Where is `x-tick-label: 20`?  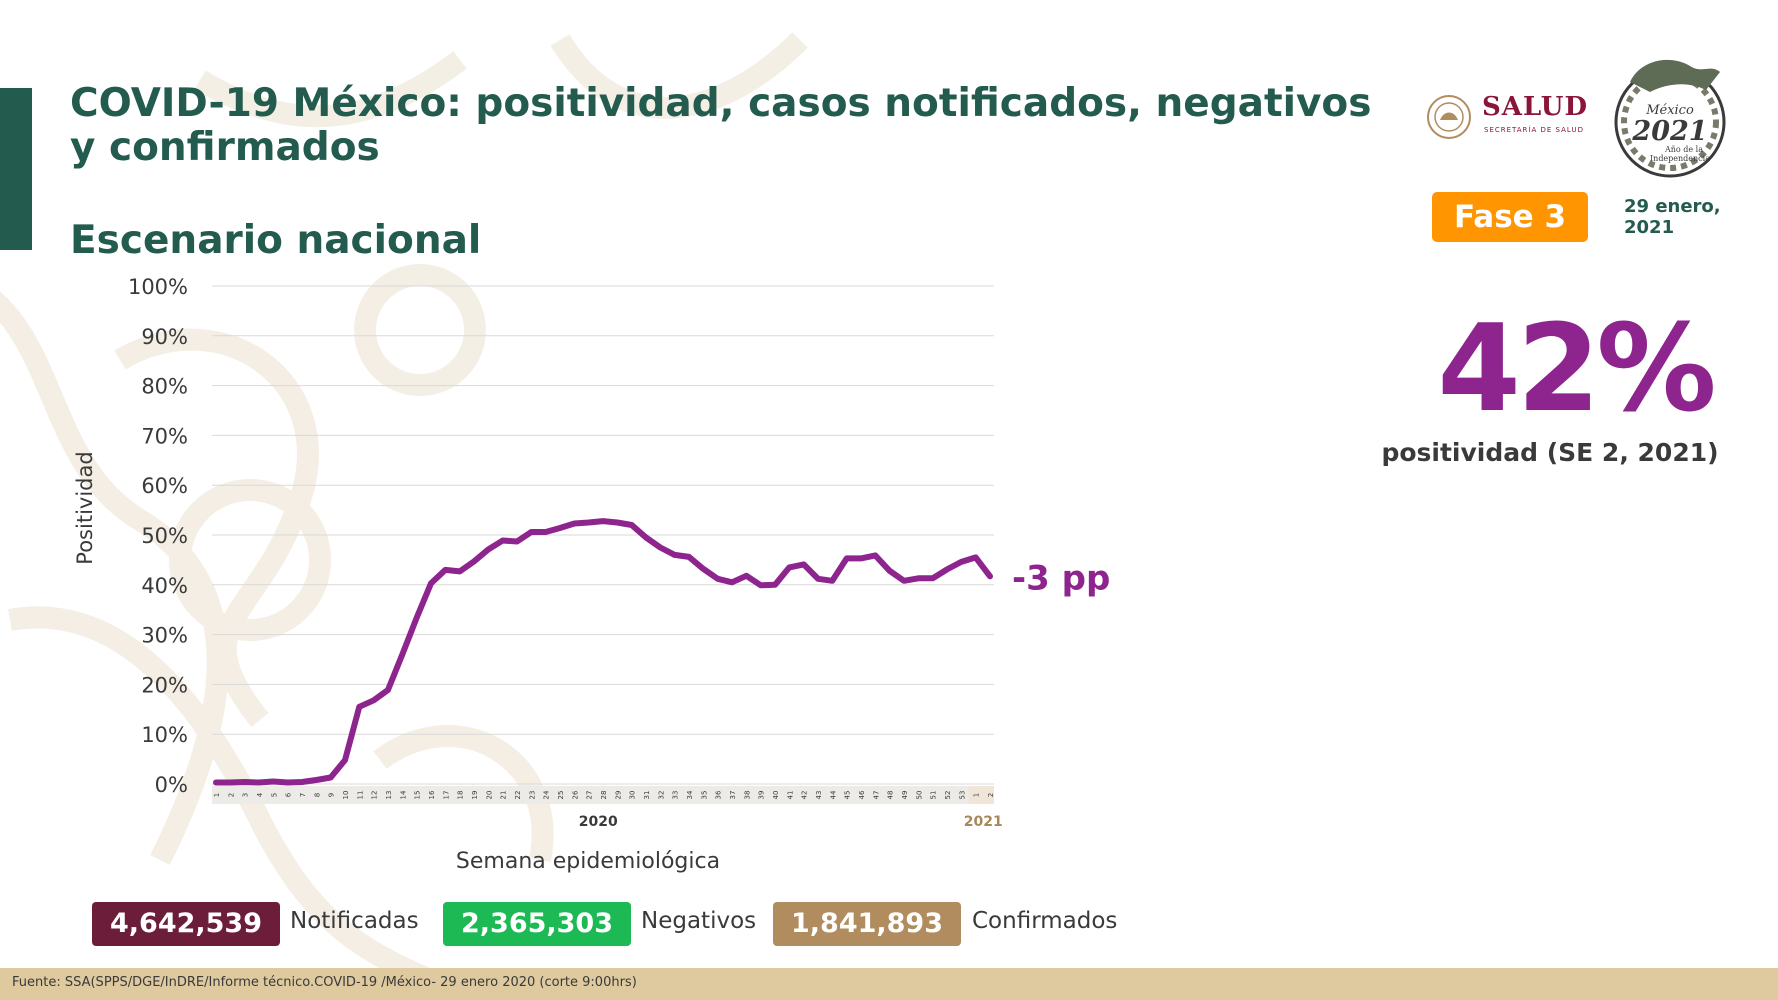
x-tick-label: 20 is located at coordinates (489, 795).